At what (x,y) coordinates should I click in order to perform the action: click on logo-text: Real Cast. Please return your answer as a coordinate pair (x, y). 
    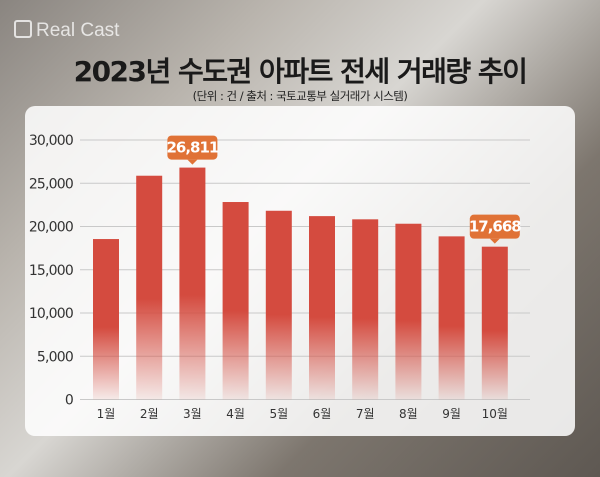
    Looking at the image, I should click on (78, 30).